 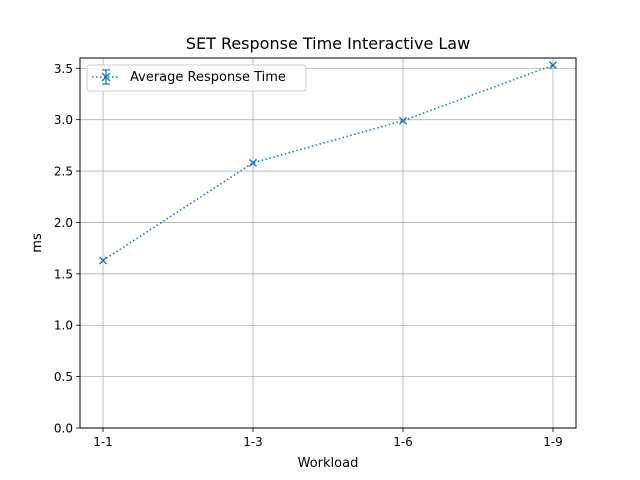 I want to click on x-tick-label: 1-1, so click(x=103, y=442).